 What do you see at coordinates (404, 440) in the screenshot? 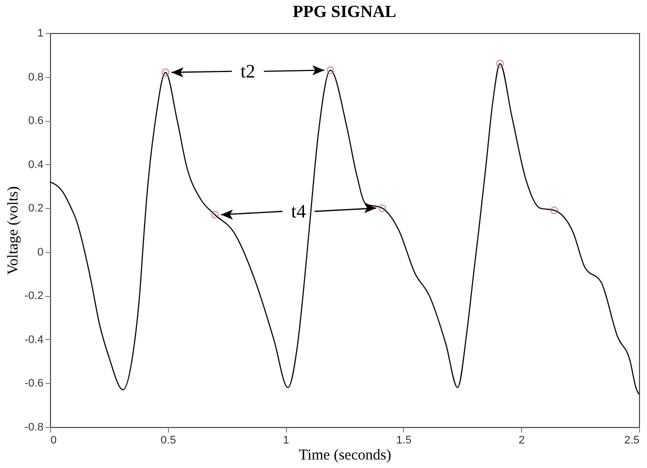
I see `x-tick-label: 1.5` at bounding box center [404, 440].